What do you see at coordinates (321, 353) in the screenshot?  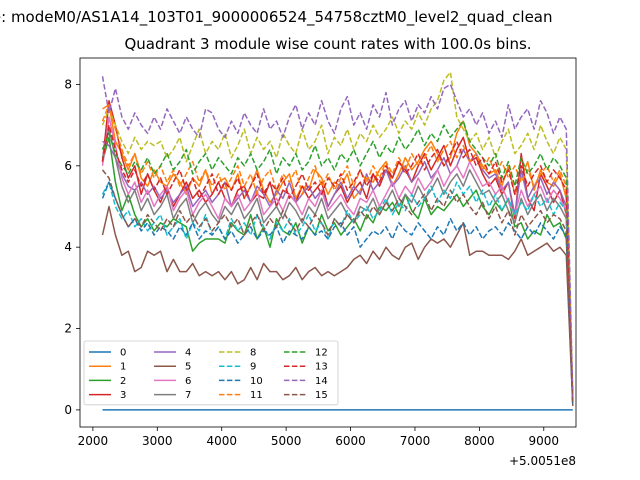 I see `legend-label-12: 12` at bounding box center [321, 353].